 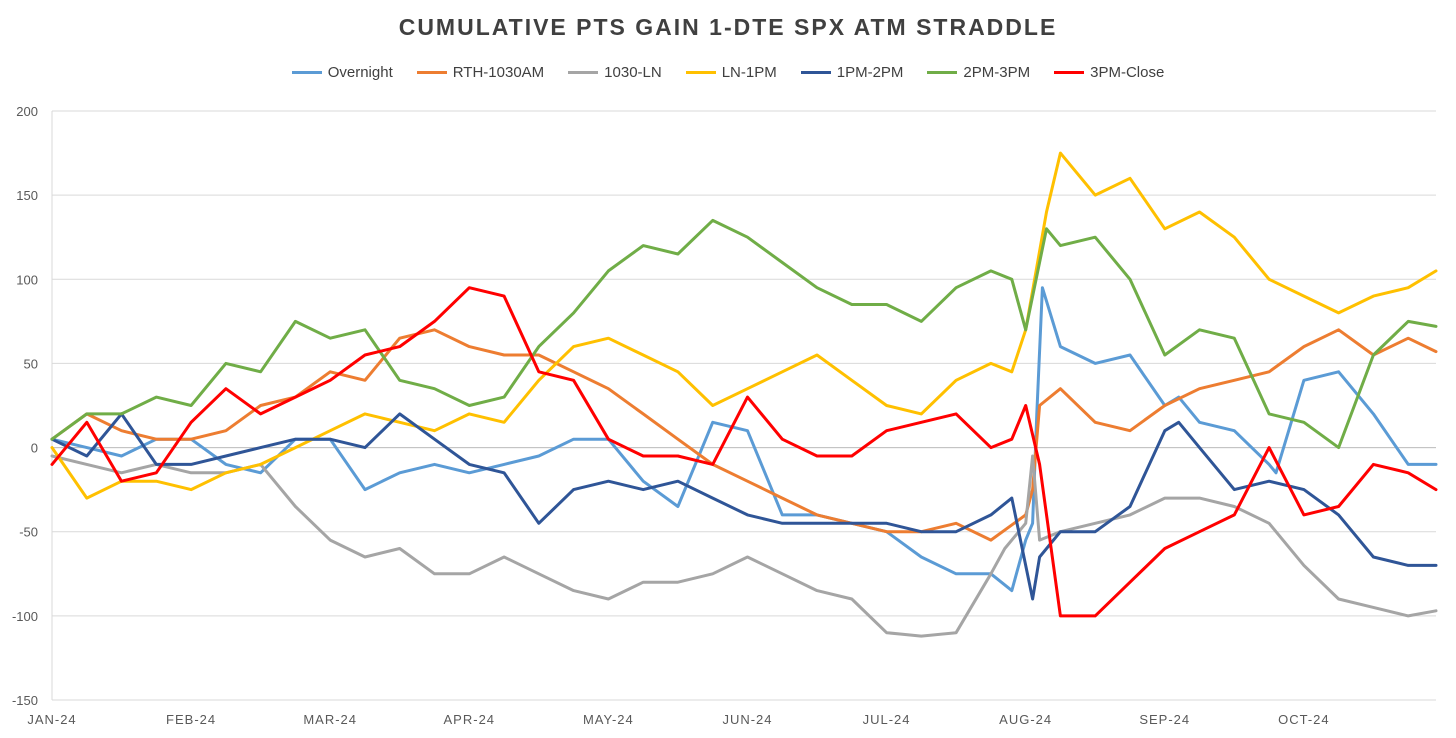 I want to click on y-tick-label: -150, so click(x=25, y=700).